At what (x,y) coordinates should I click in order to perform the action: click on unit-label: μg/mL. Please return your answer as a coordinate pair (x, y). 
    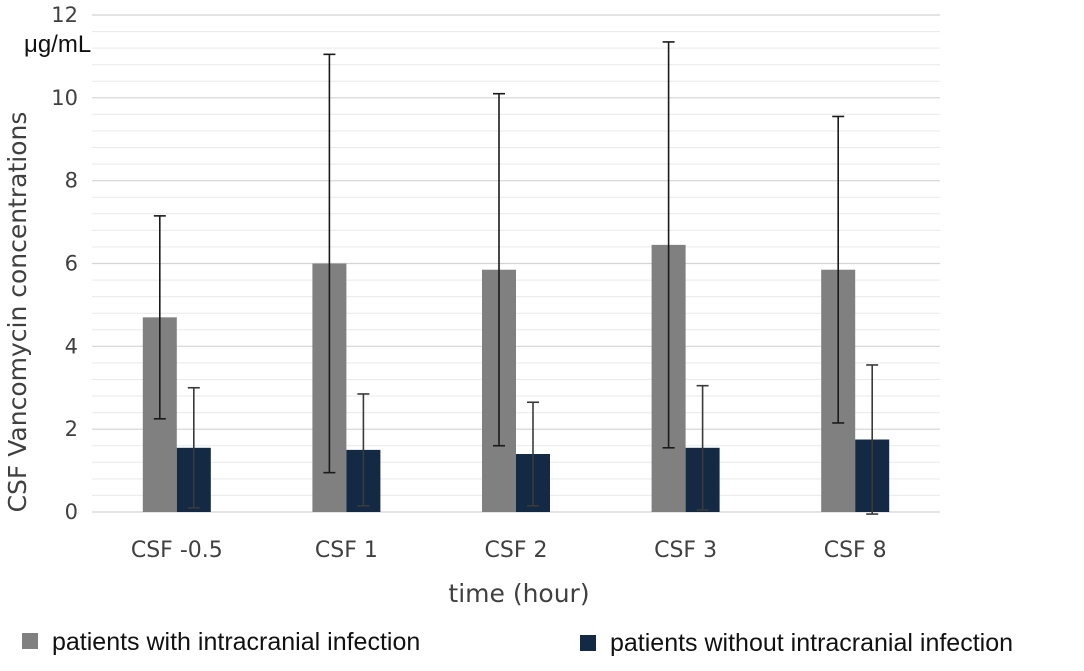
    Looking at the image, I should click on (57, 44).